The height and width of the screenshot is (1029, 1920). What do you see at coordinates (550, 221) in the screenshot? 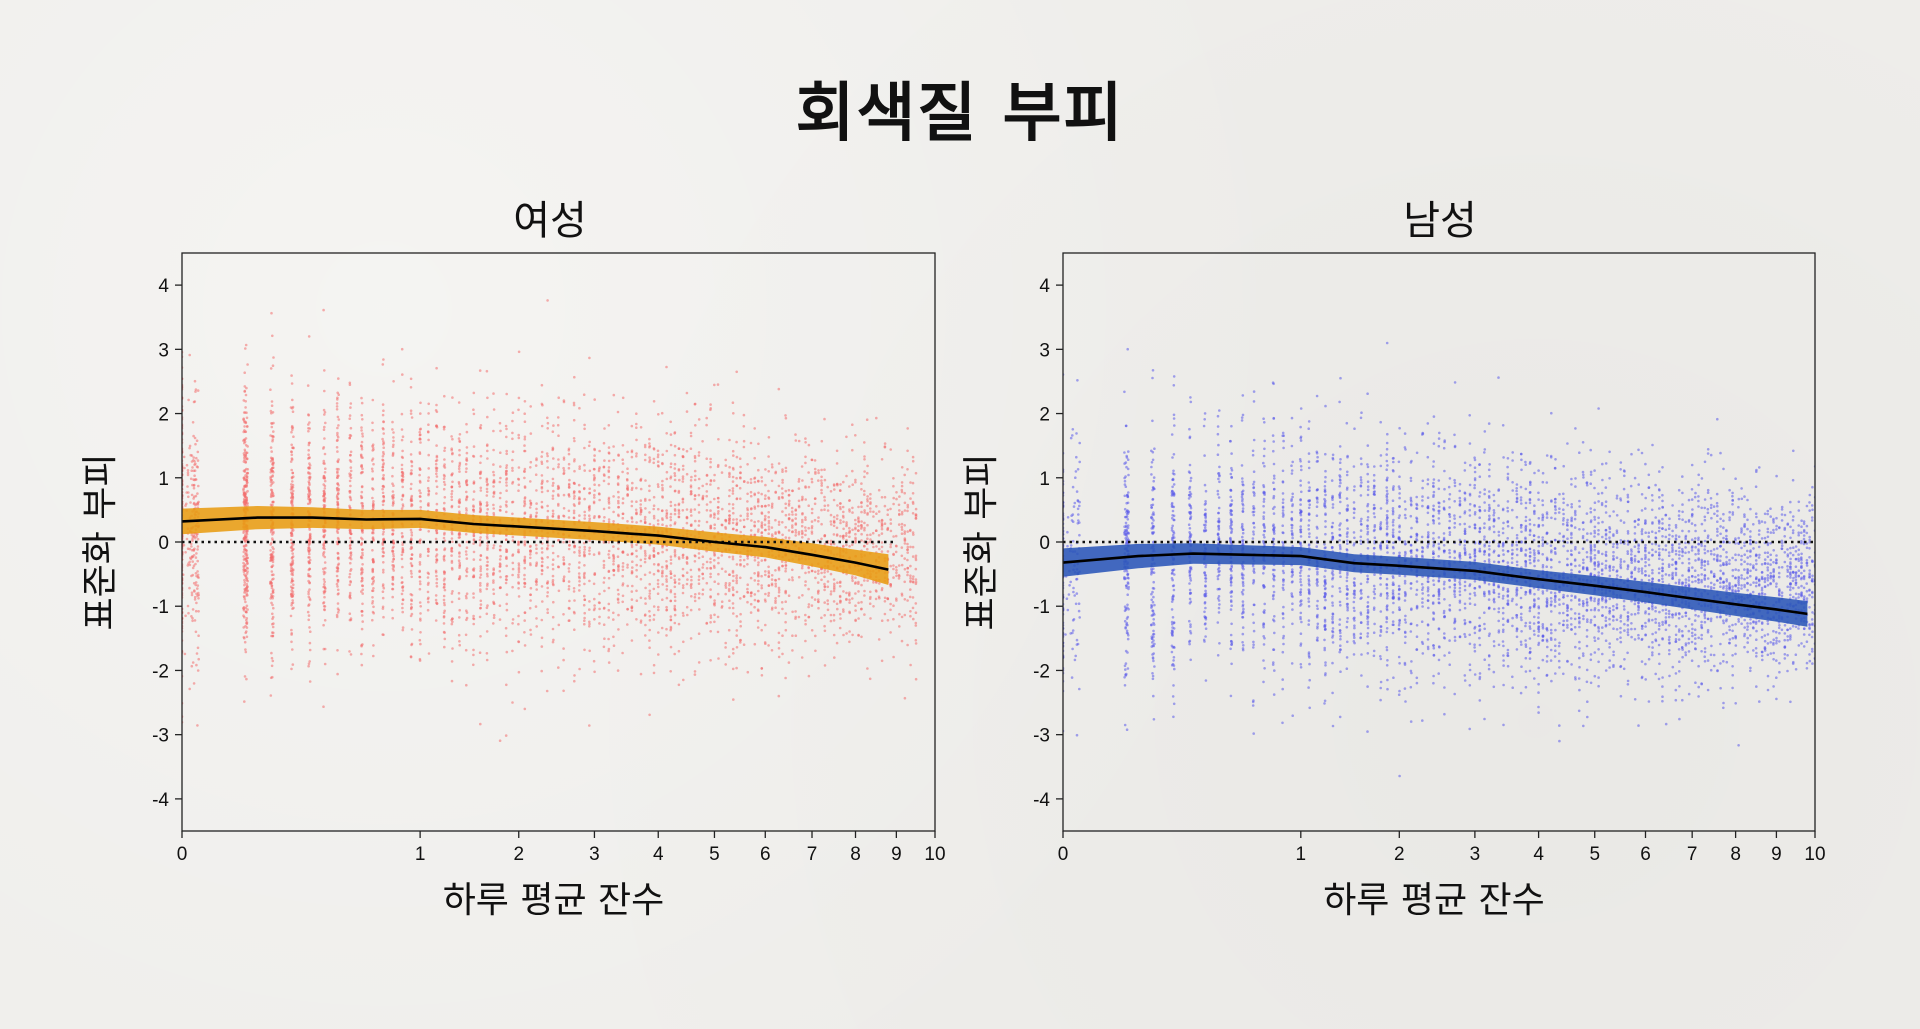
I see `panel-title-female: 여성` at bounding box center [550, 221].